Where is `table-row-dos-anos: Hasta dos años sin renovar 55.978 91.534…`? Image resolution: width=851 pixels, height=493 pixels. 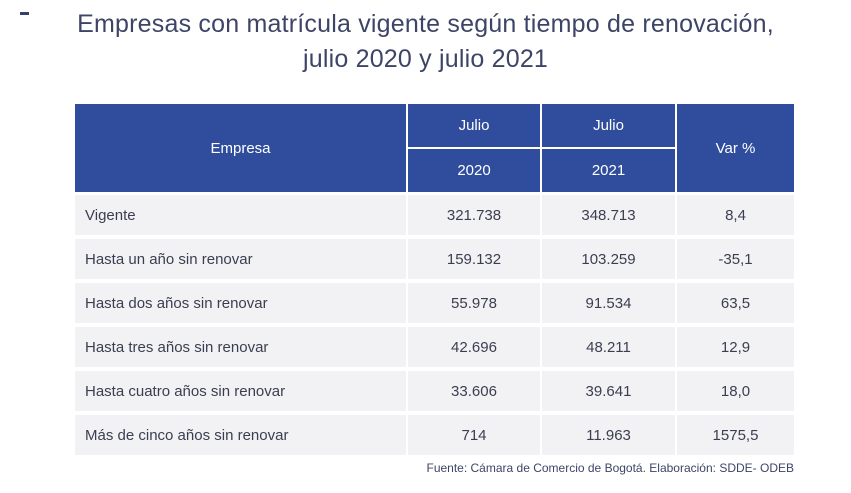
table-row-dos-anos: Hasta dos años sin renovar 55.978 91.534… is located at coordinates (434, 303).